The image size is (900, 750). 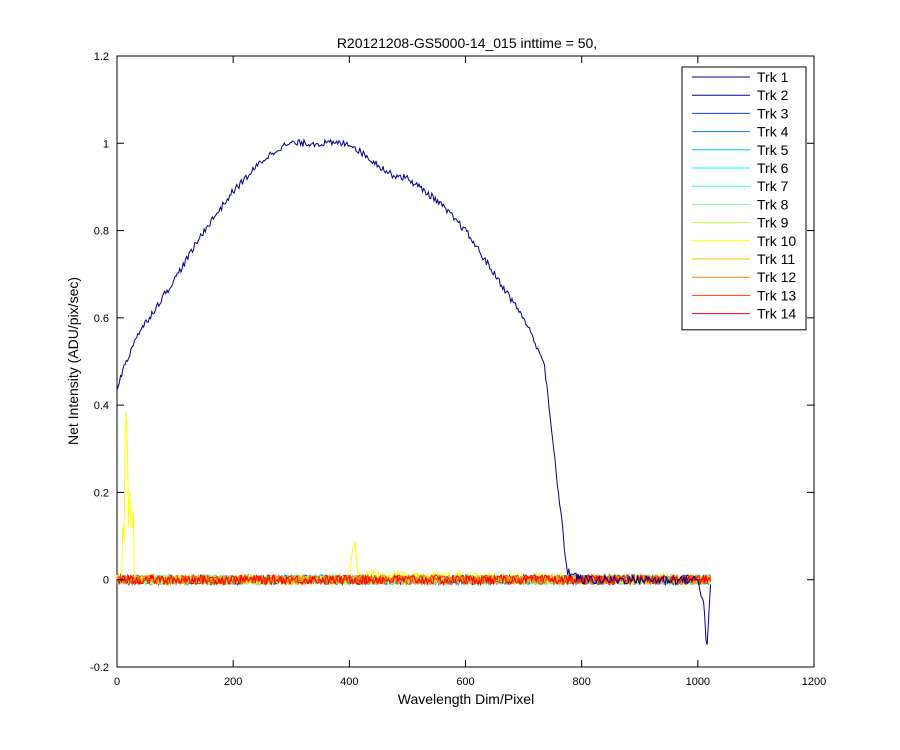 I want to click on x-tick-label: 0, so click(x=117, y=682).